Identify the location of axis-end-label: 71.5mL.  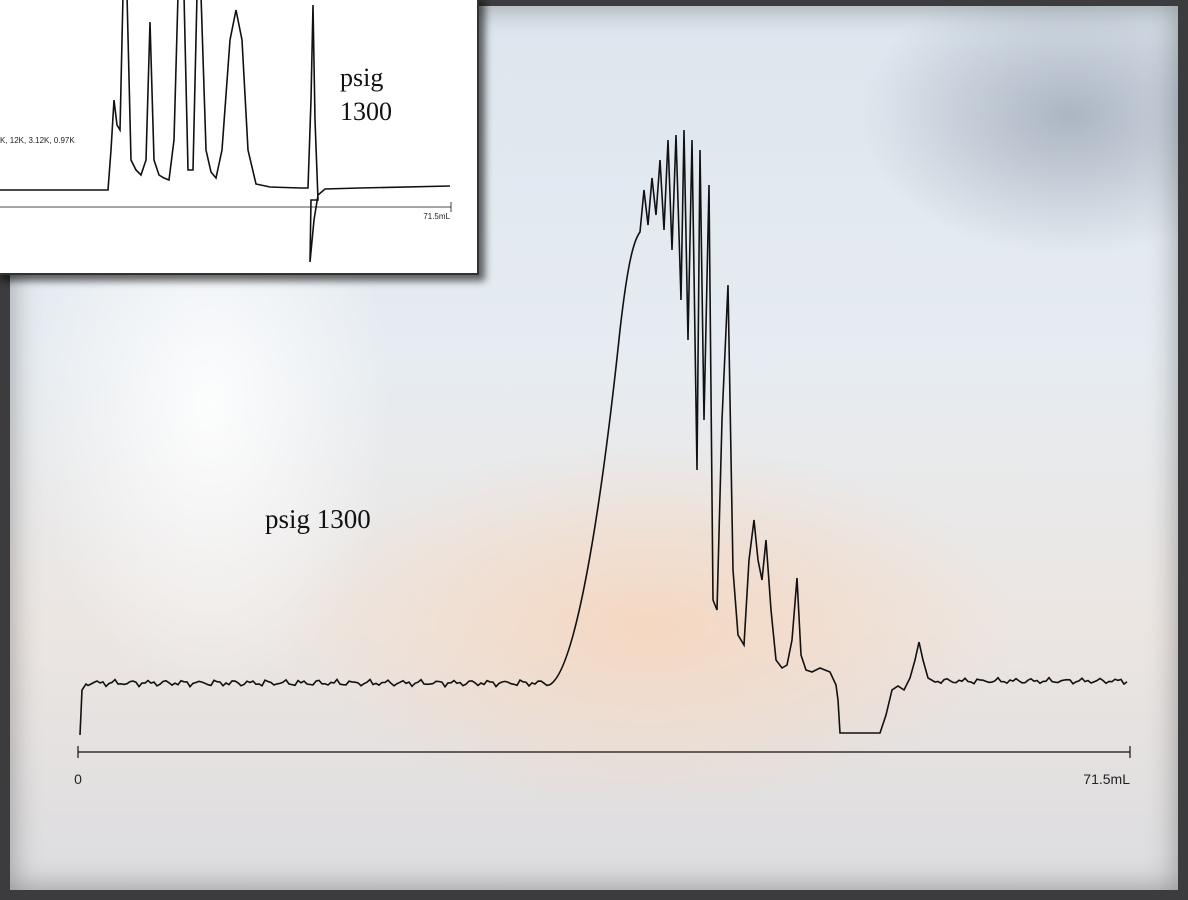
(1106, 779).